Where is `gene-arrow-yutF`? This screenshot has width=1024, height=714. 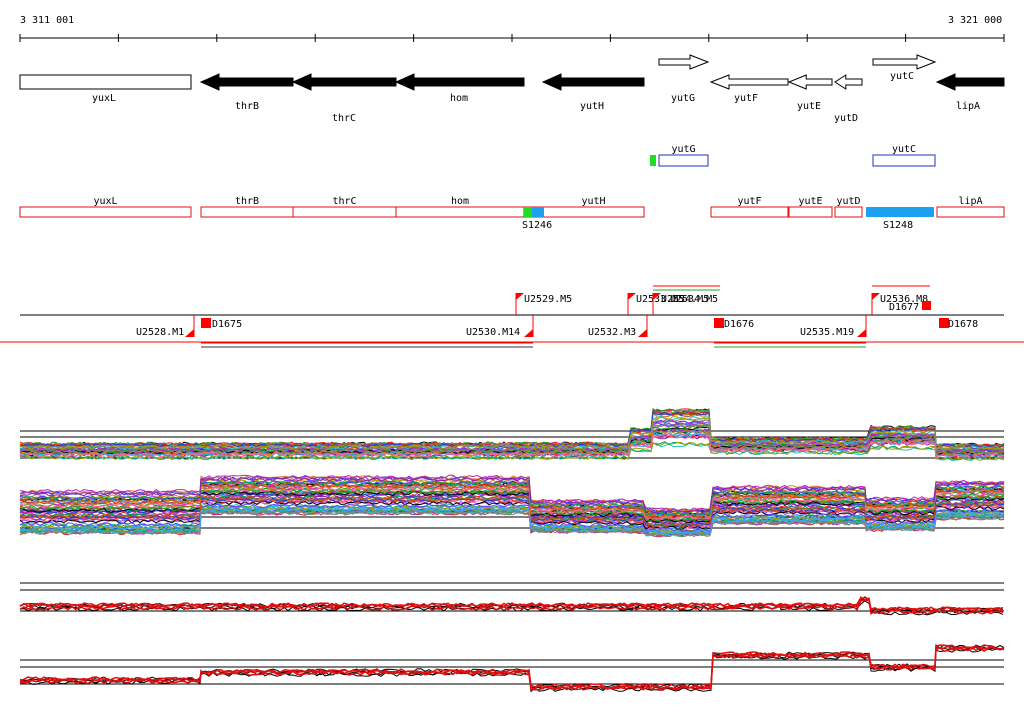 gene-arrow-yutF is located at coordinates (749, 82).